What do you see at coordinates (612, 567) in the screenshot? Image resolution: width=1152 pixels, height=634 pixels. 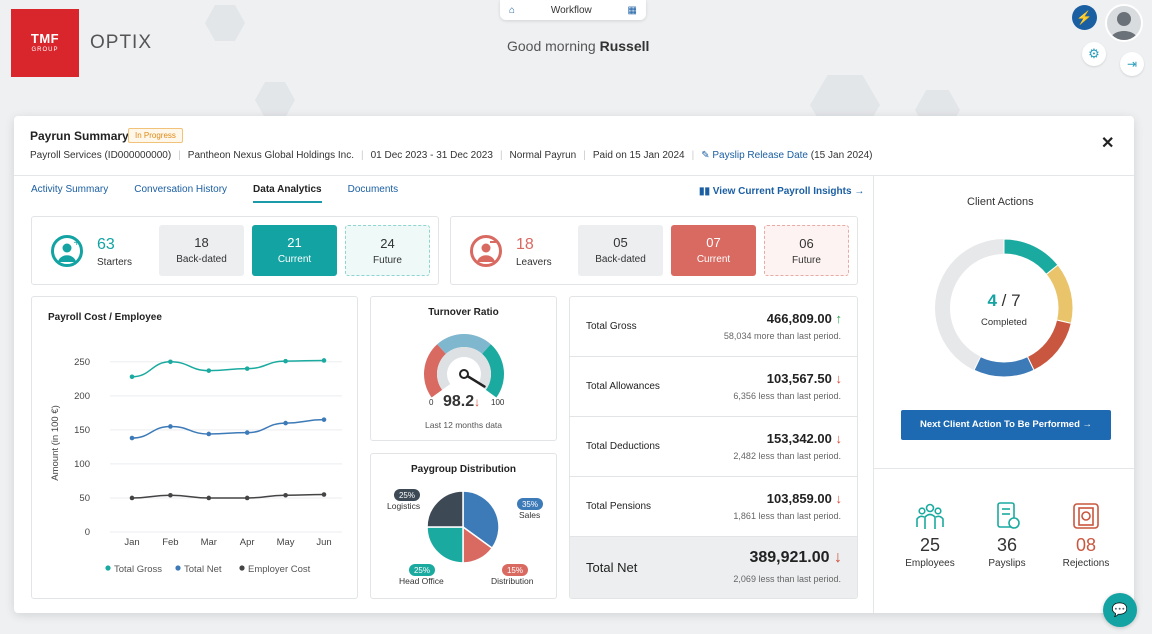 I see `total-label: Total Net` at bounding box center [612, 567].